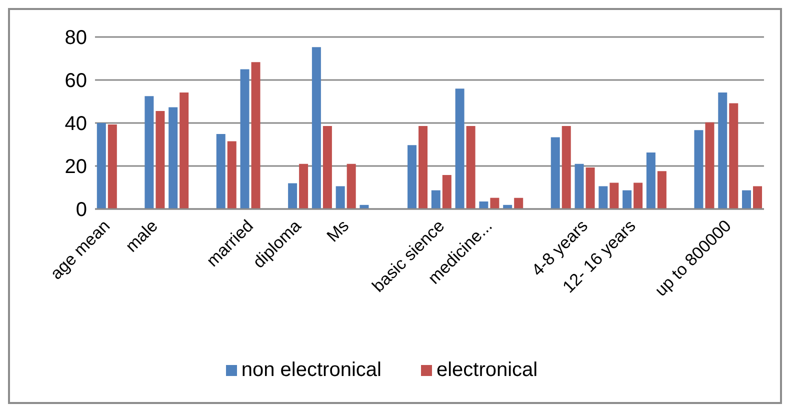  I want to click on legend-label: electronical, so click(487, 370).